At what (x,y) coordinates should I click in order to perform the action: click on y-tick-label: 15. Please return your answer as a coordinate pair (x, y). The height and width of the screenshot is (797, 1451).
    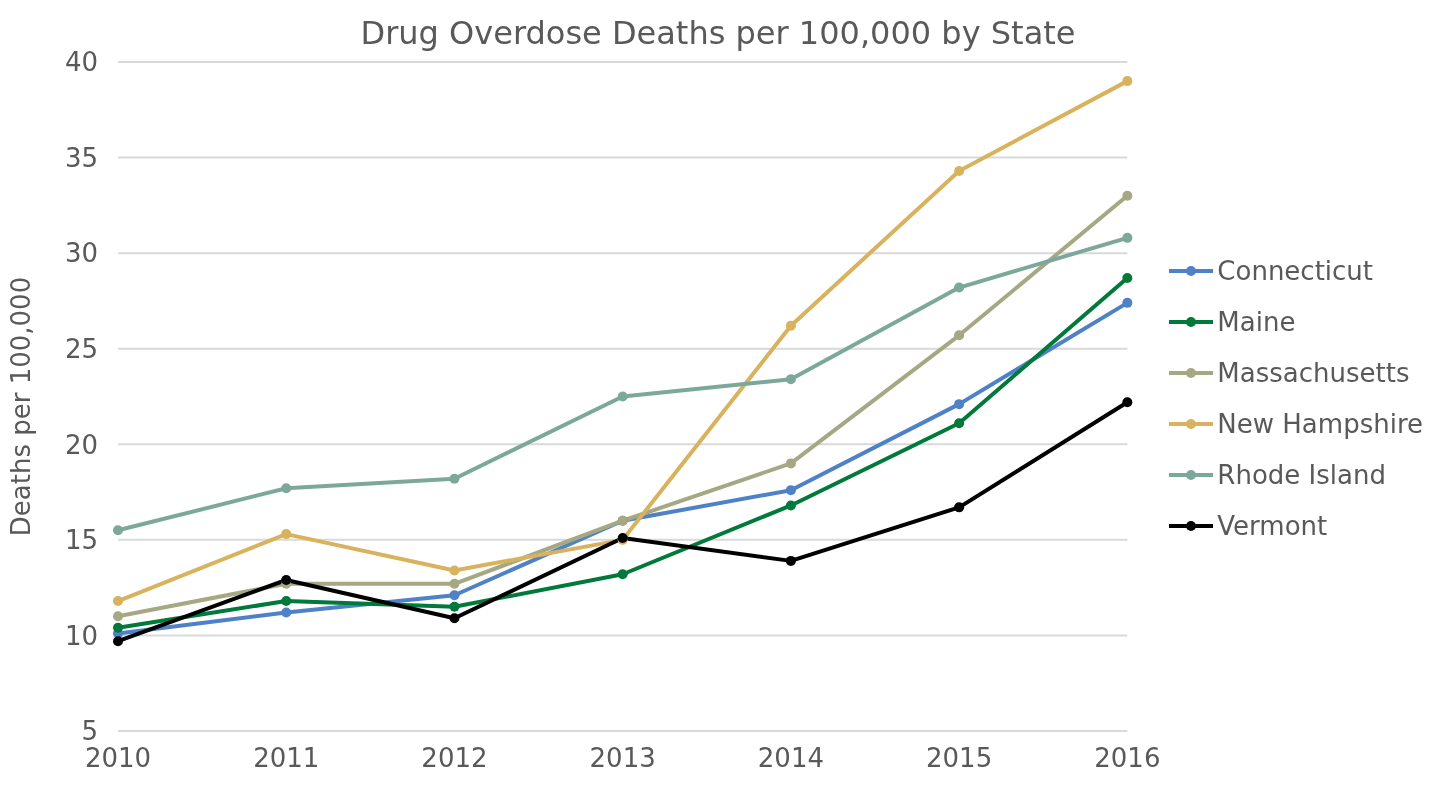
    Looking at the image, I should click on (81, 540).